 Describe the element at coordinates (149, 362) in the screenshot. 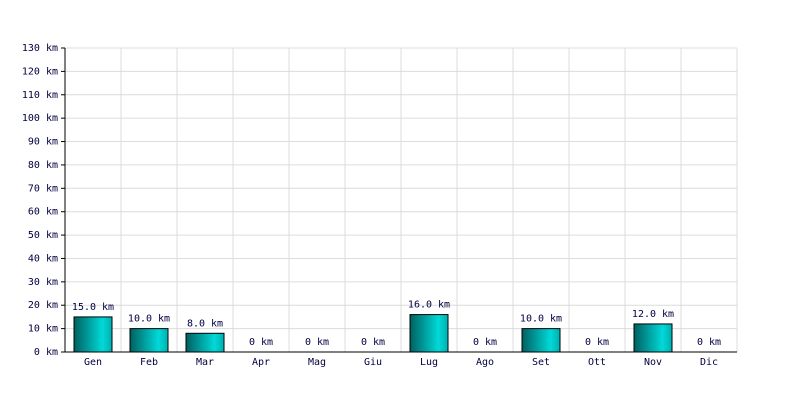

I see `x-tick-label: Feb` at that location.